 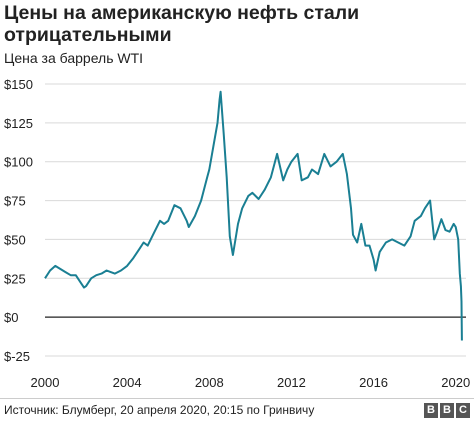 I want to click on x-tick-labels: 2000 2004 2008 2012 2016 2020, so click(x=251, y=382).